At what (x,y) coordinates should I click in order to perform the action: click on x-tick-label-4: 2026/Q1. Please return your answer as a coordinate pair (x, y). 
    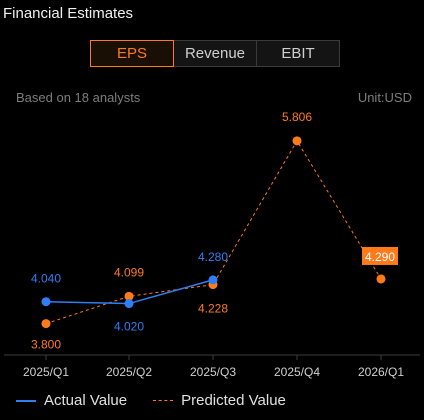
    Looking at the image, I should click on (381, 372).